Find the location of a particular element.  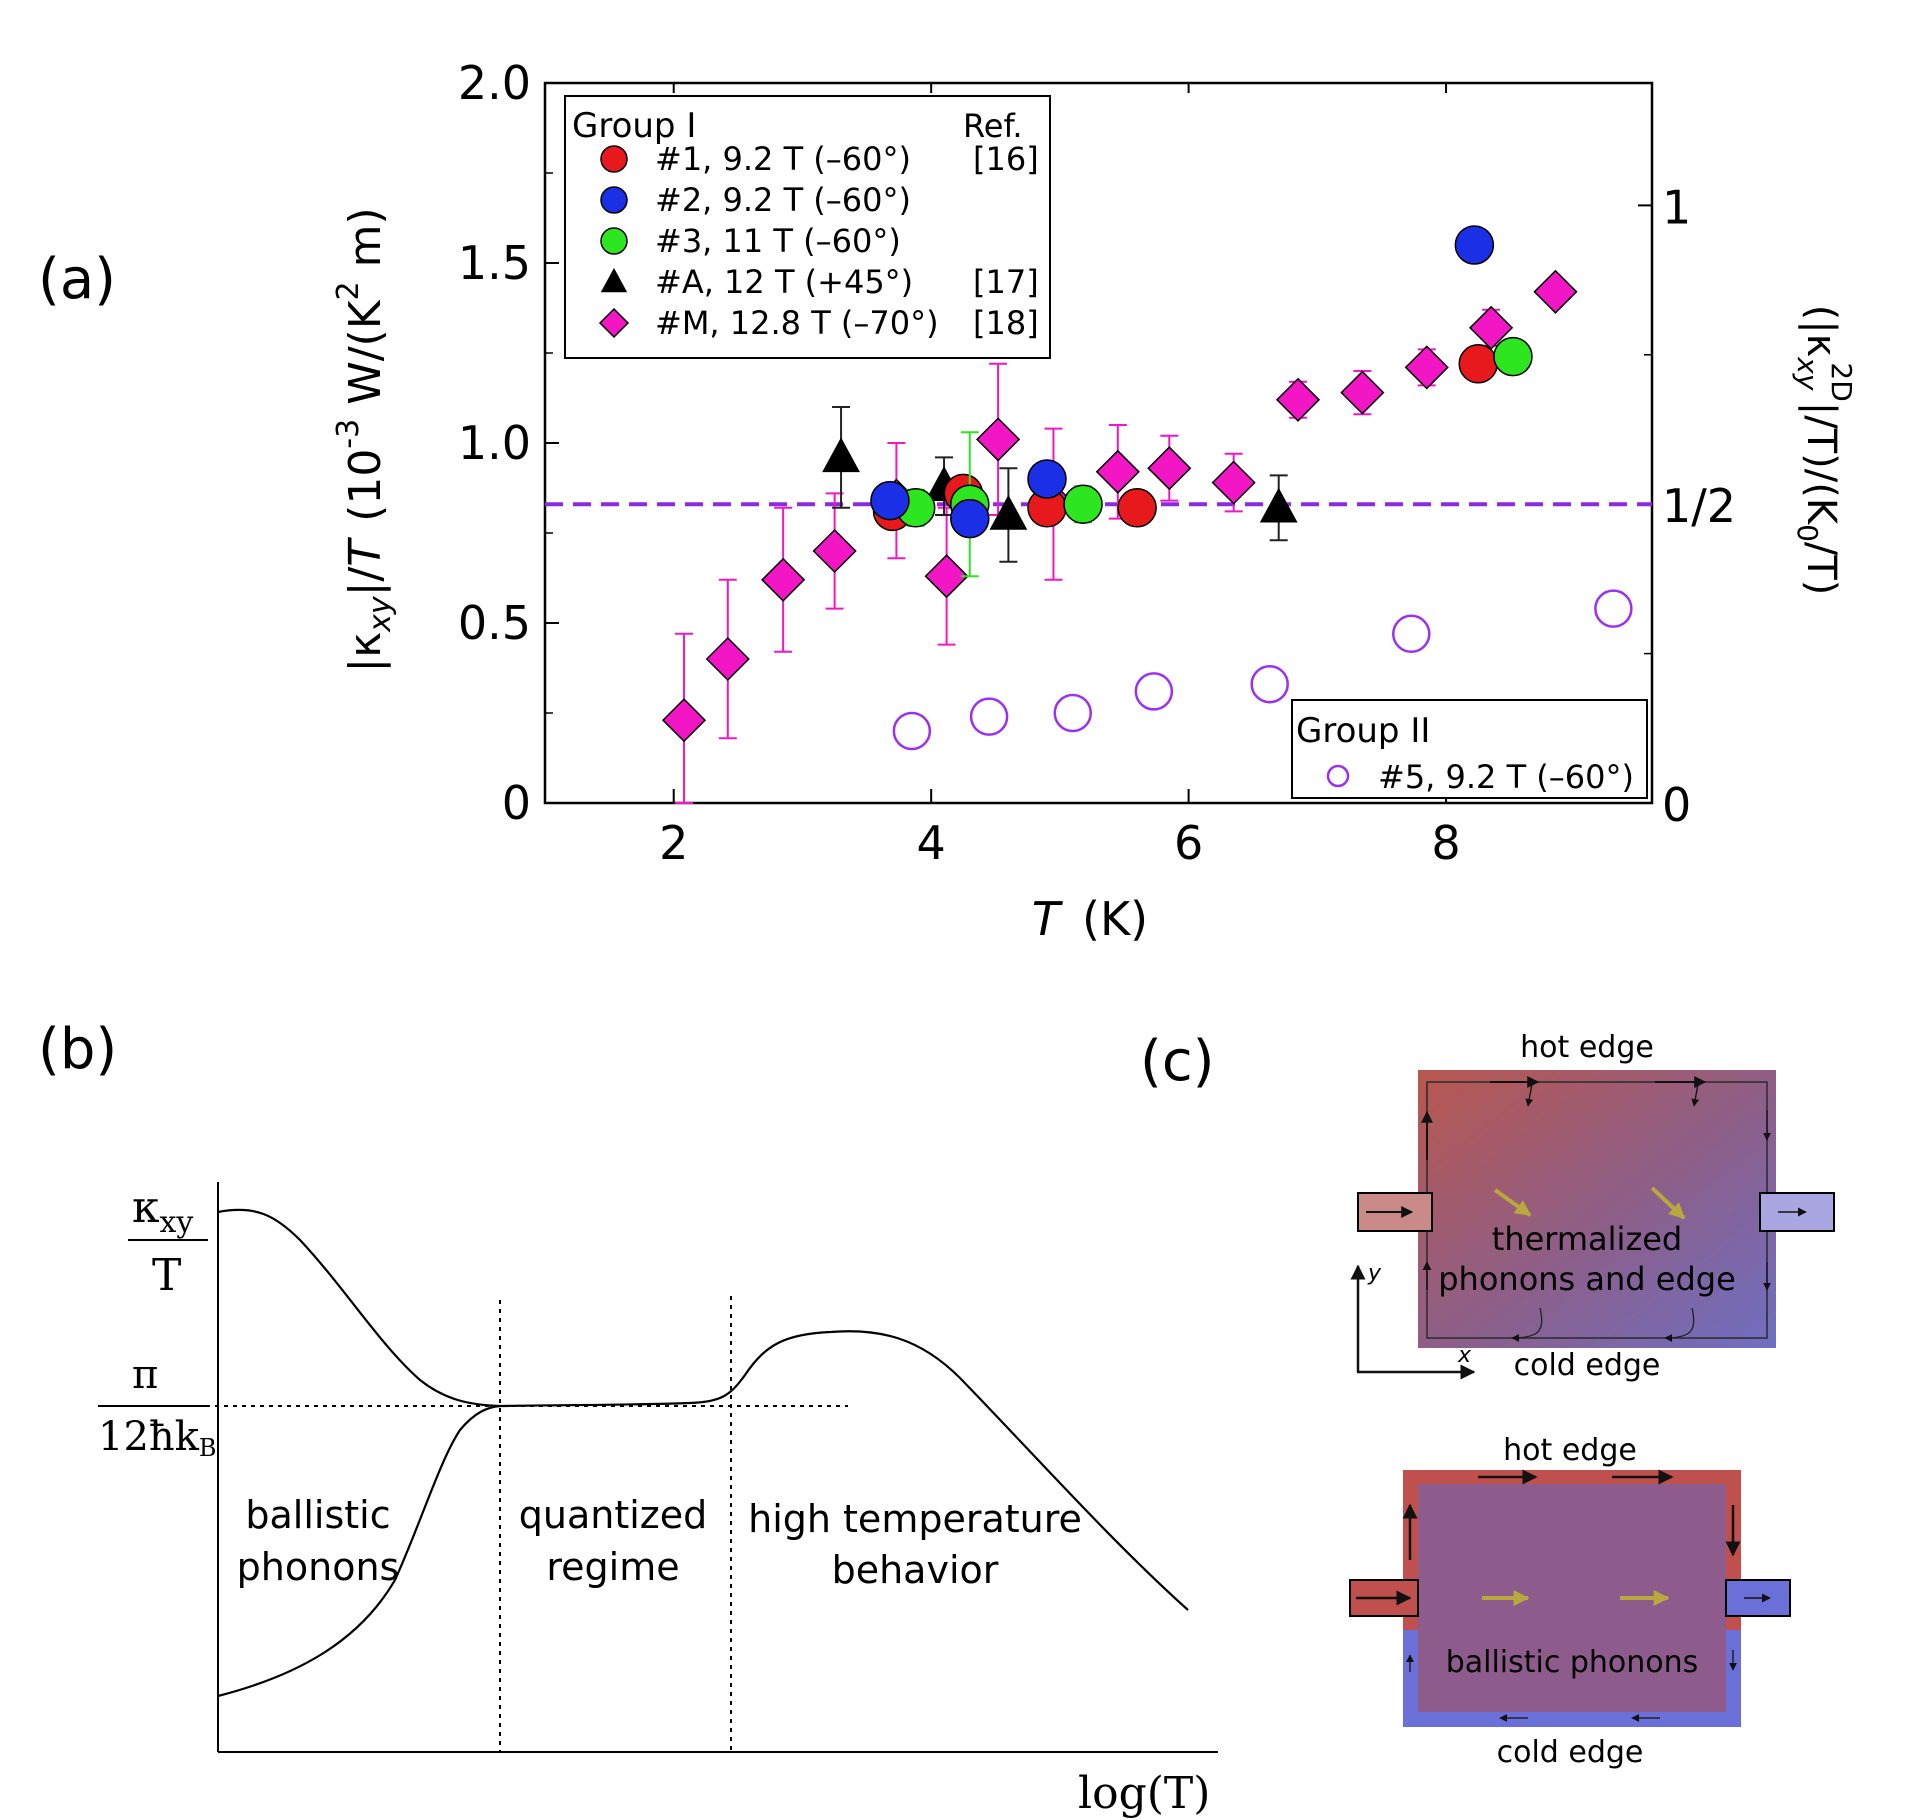

y-tick-label: 1.0 is located at coordinates (494, 443).